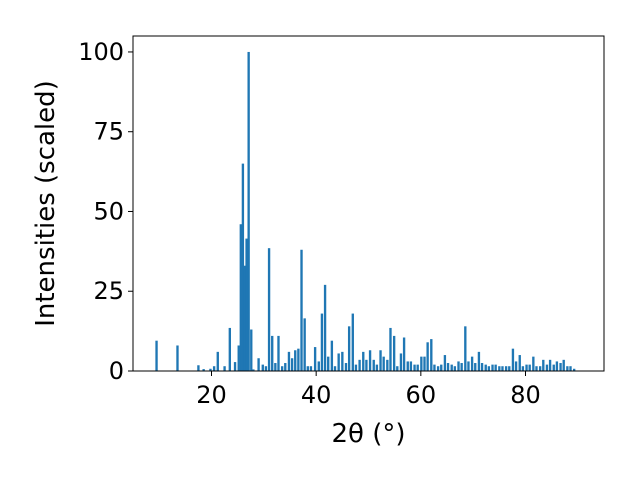 The height and width of the screenshot is (480, 640). I want to click on x-tick-label: 60, so click(421, 395).